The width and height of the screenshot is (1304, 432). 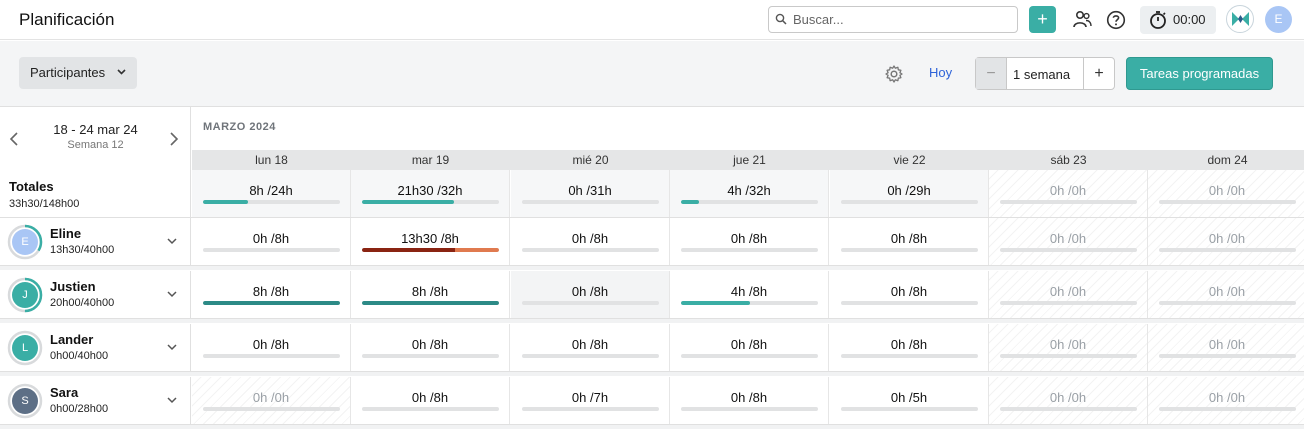 I want to click on hours-value: 21h30 /32h, so click(x=430, y=190).